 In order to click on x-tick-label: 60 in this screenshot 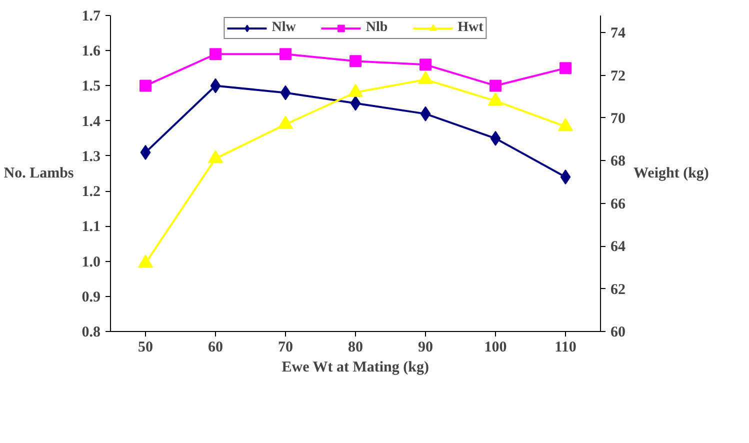, I will do `click(215, 348)`.